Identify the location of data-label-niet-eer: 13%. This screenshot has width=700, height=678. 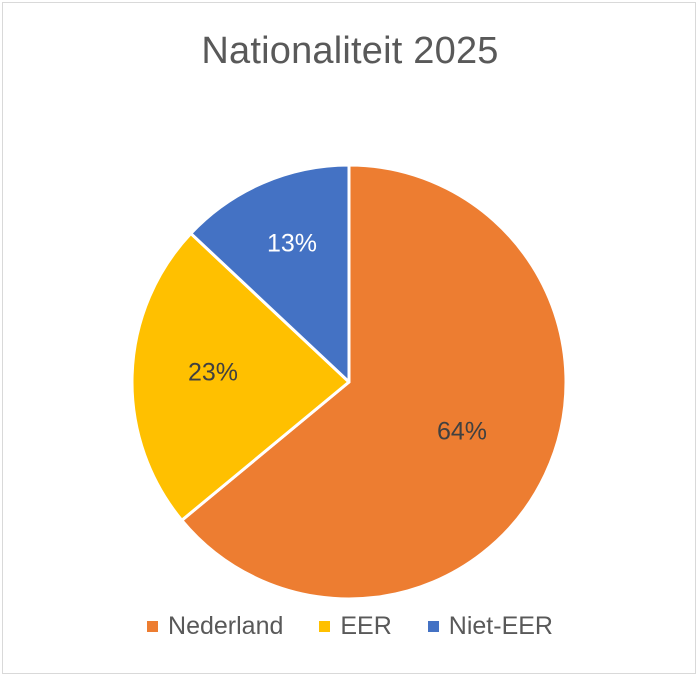
(292, 243).